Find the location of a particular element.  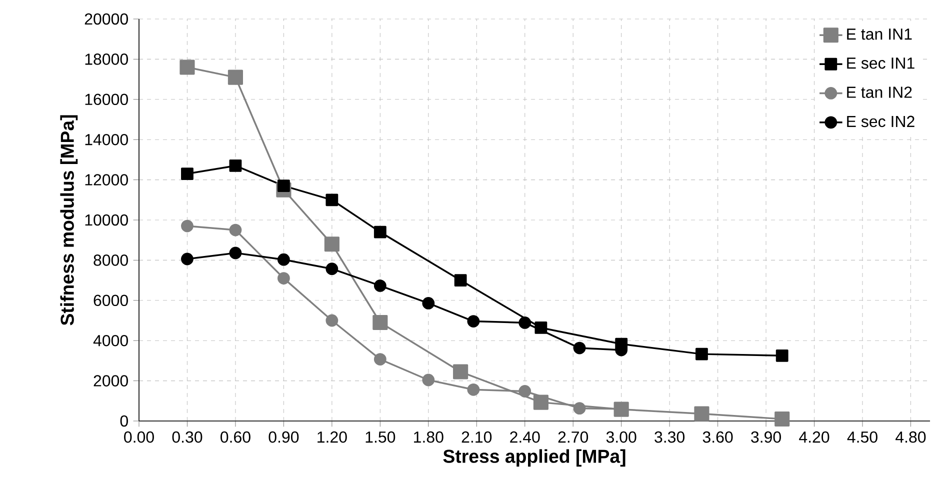

x-tick-label: 4.50 is located at coordinates (862, 437).